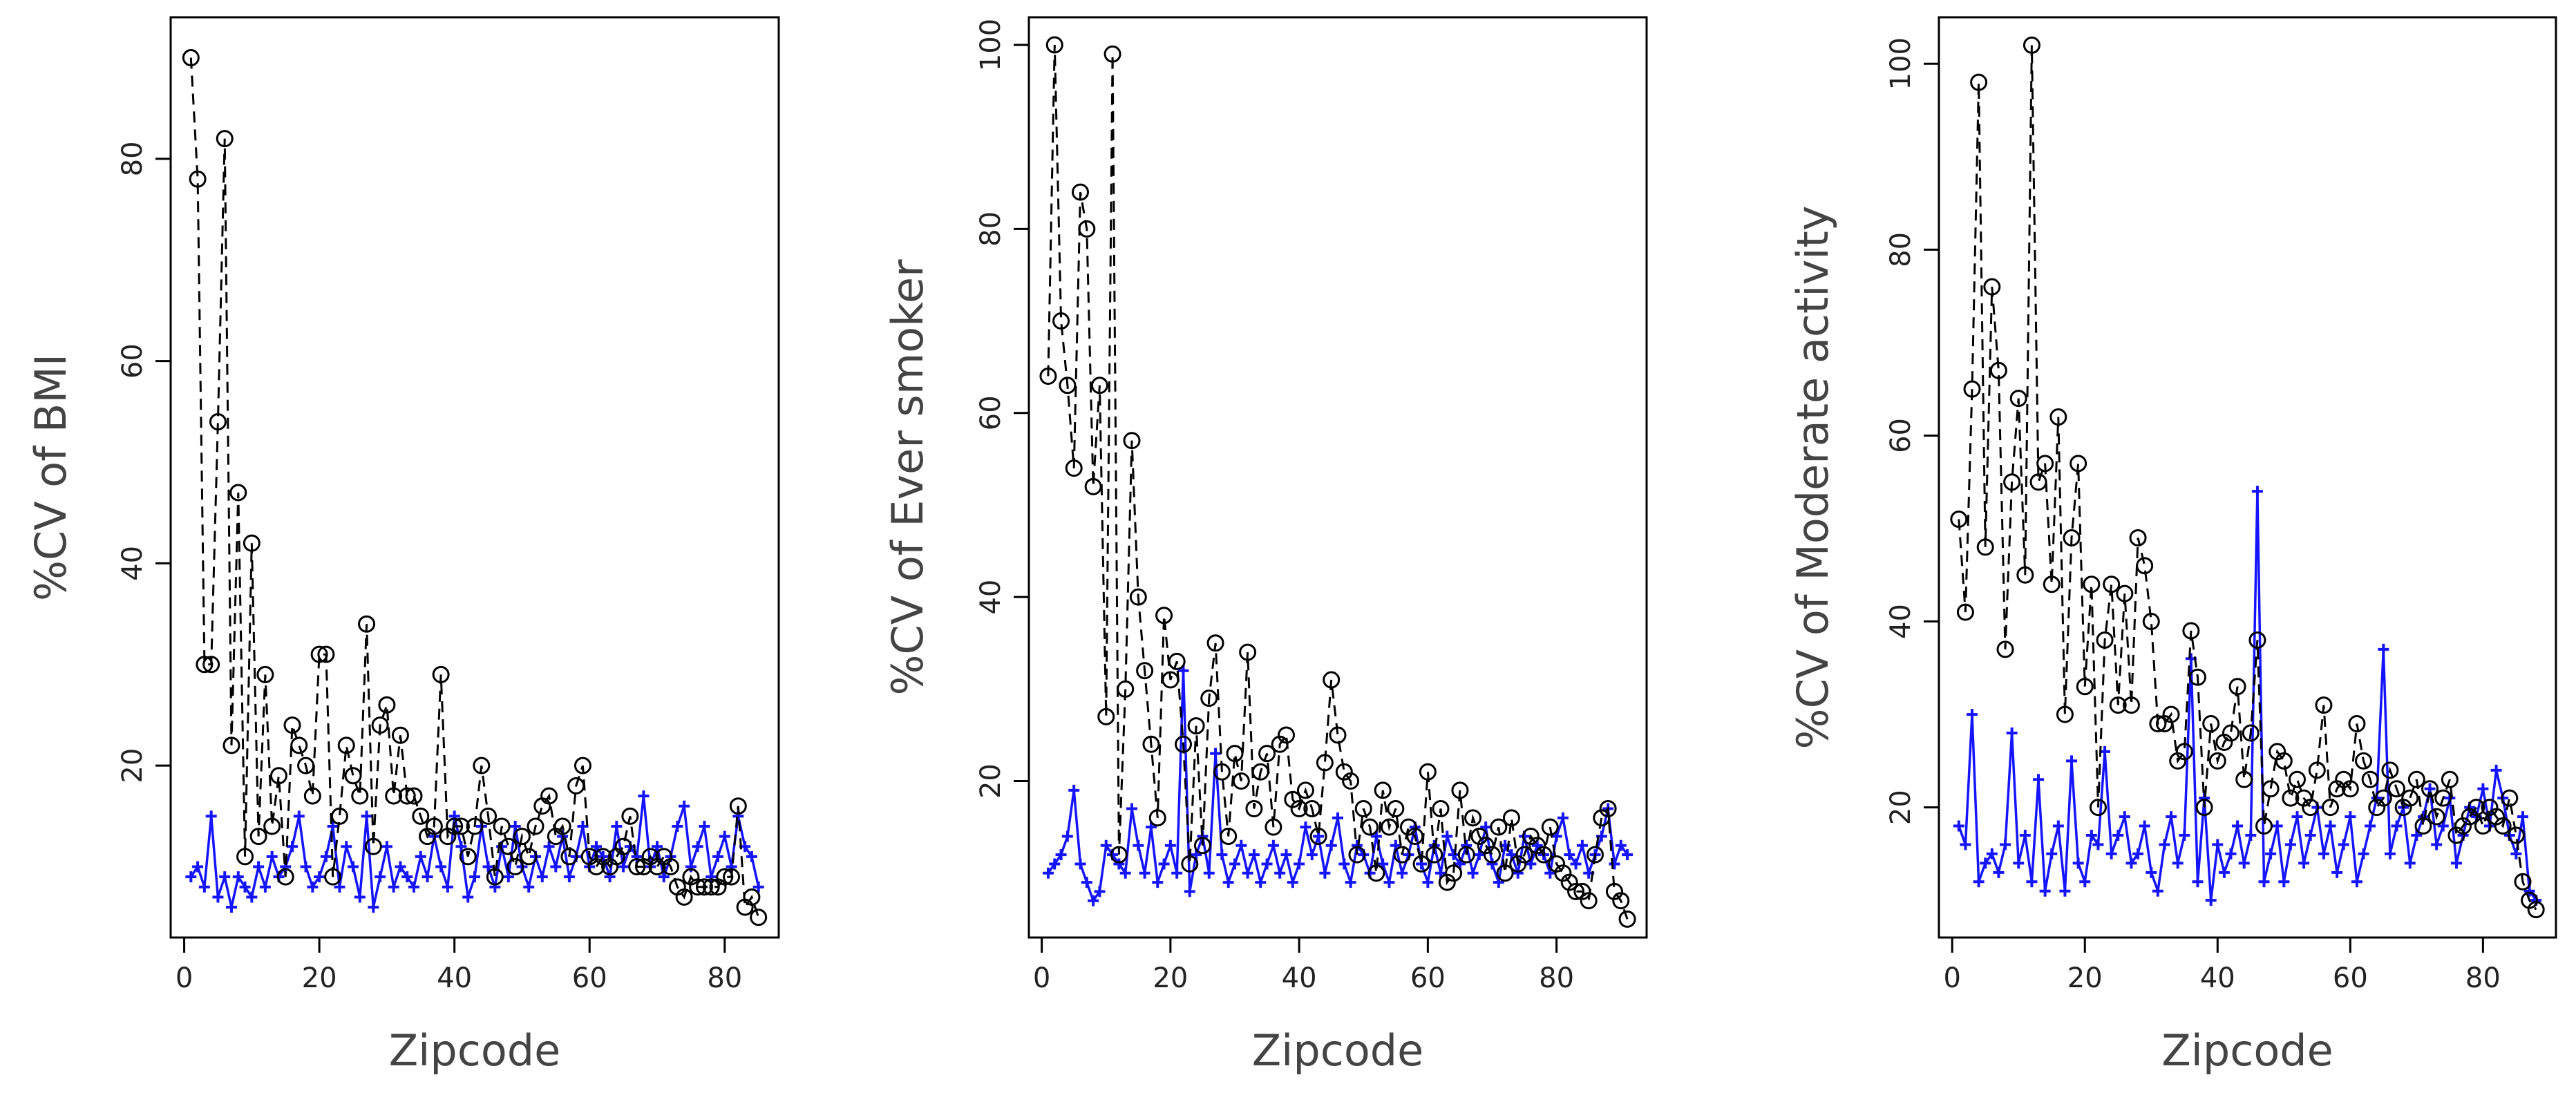 Image resolution: width=2576 pixels, height=1113 pixels. I want to click on x-tick-label: 40, so click(2217, 978).